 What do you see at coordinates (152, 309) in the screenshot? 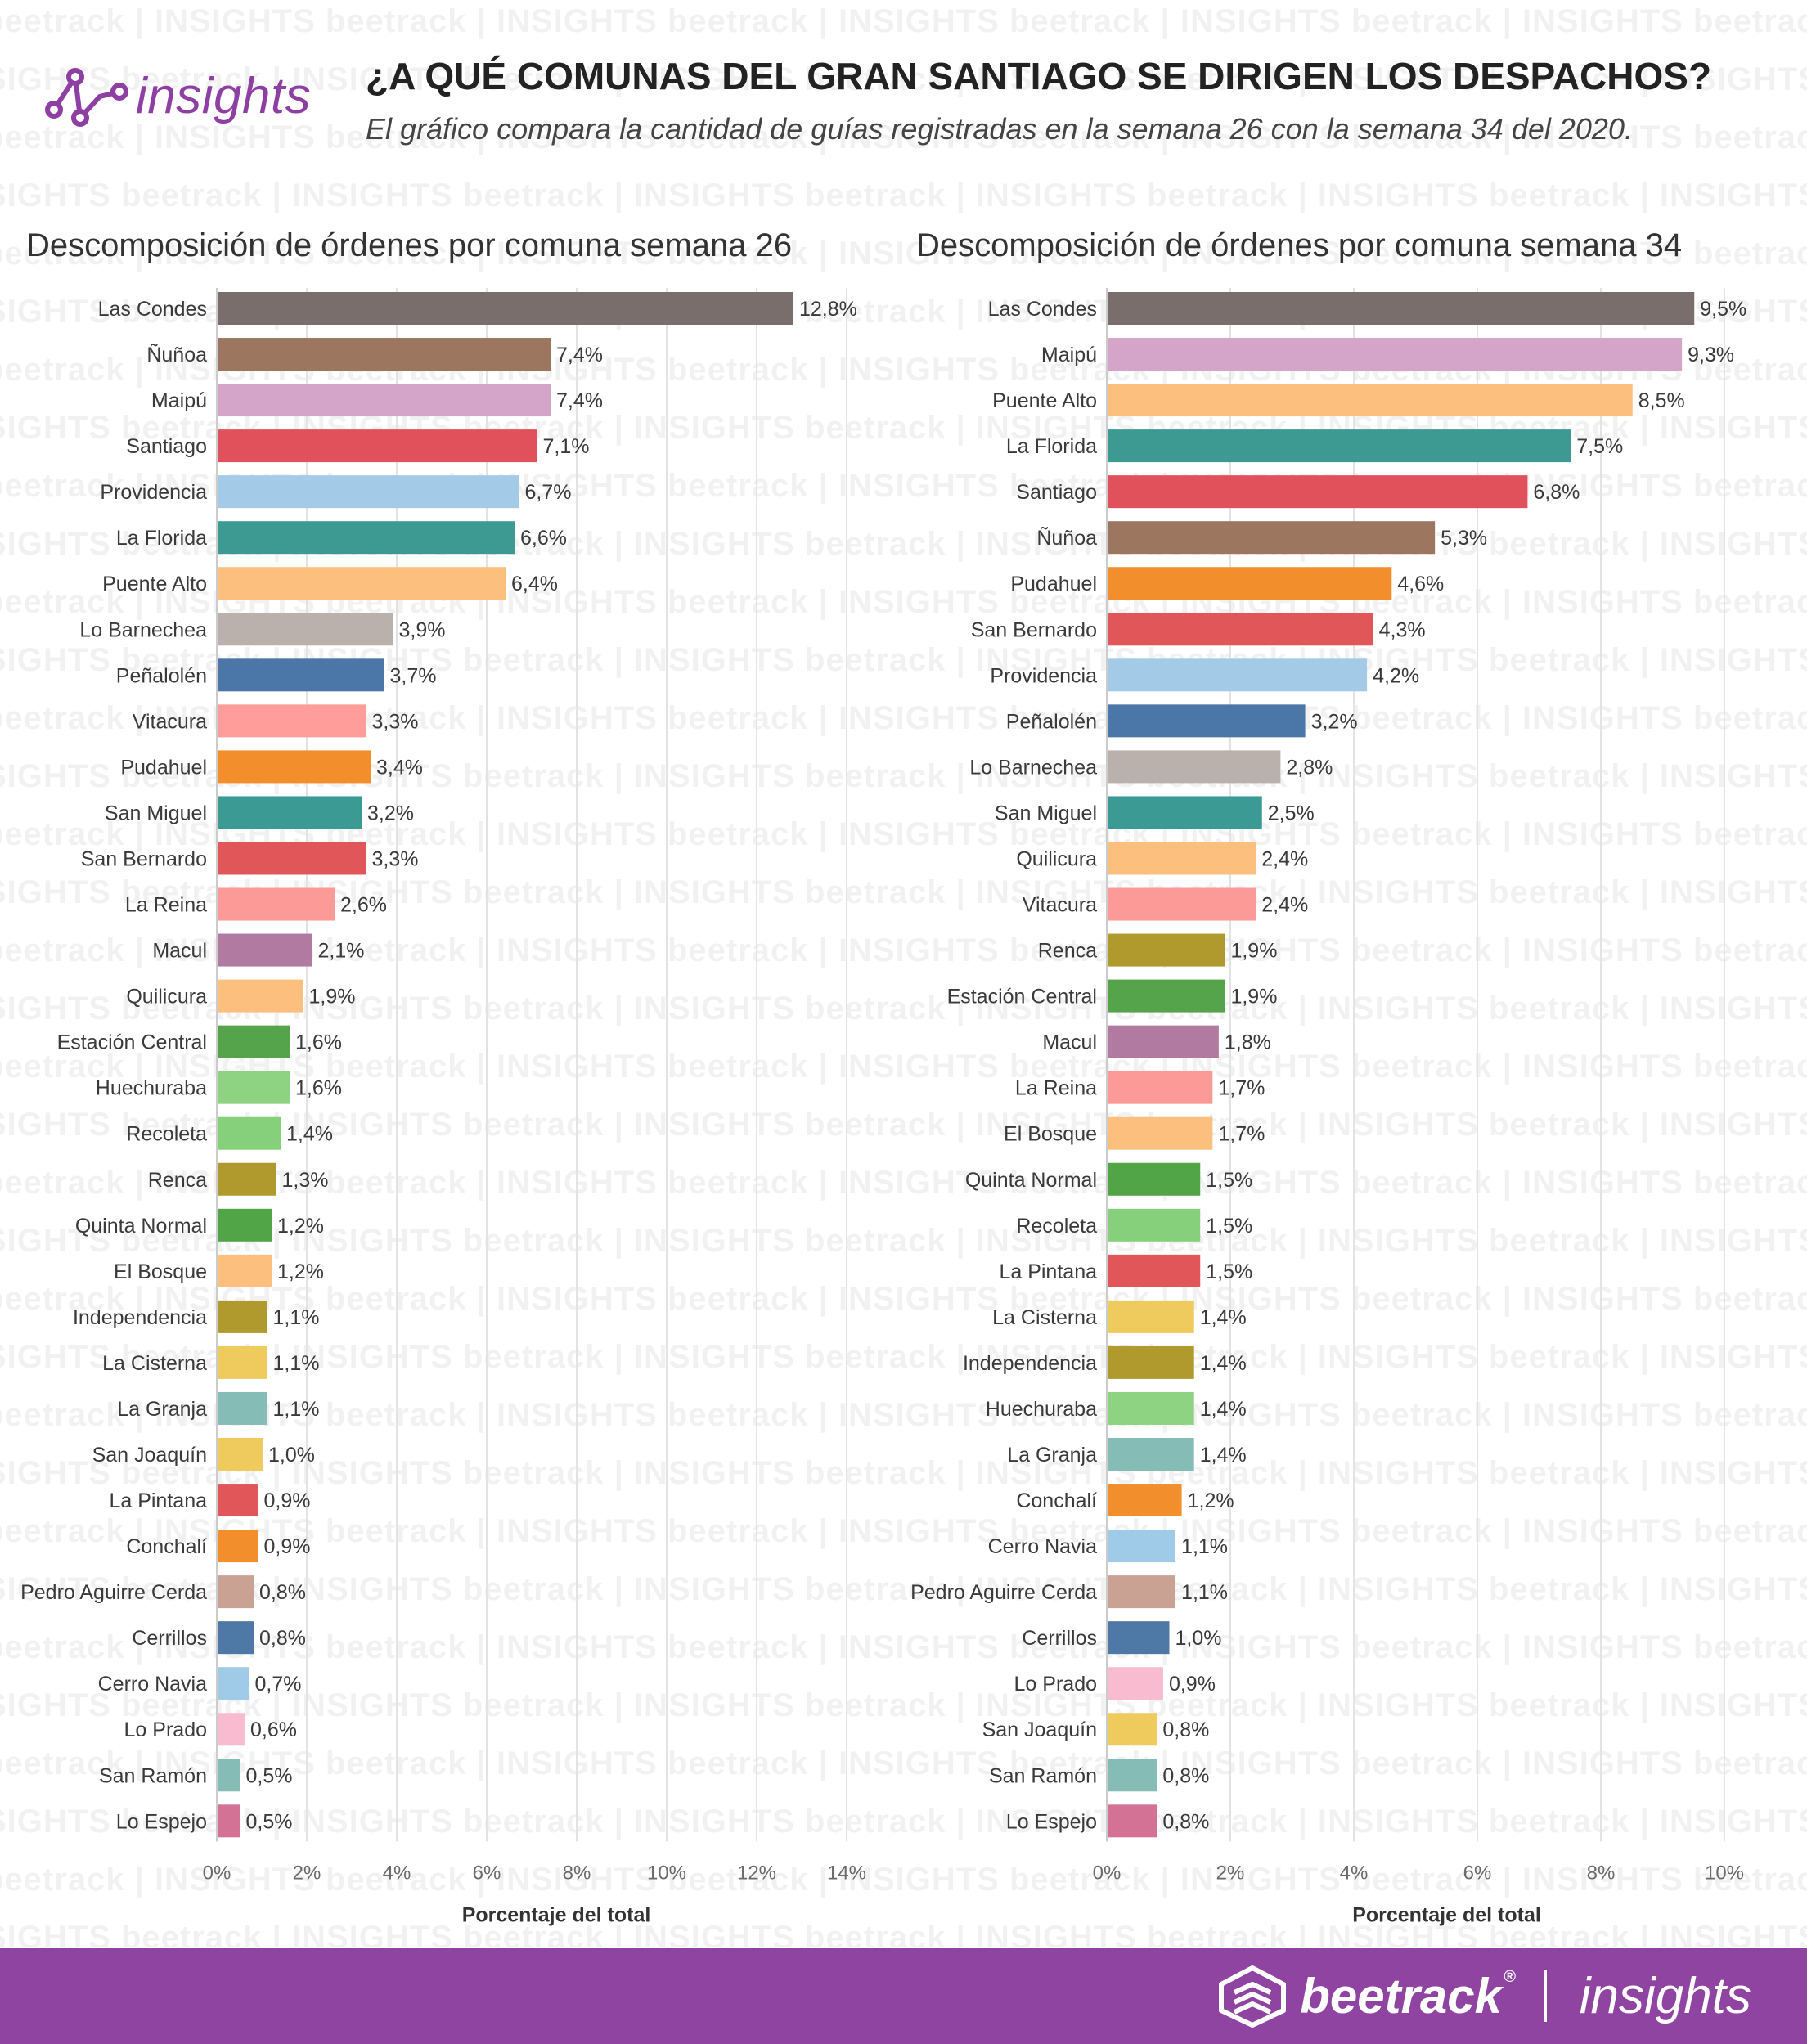
I see `category-label: Las Condes` at bounding box center [152, 309].